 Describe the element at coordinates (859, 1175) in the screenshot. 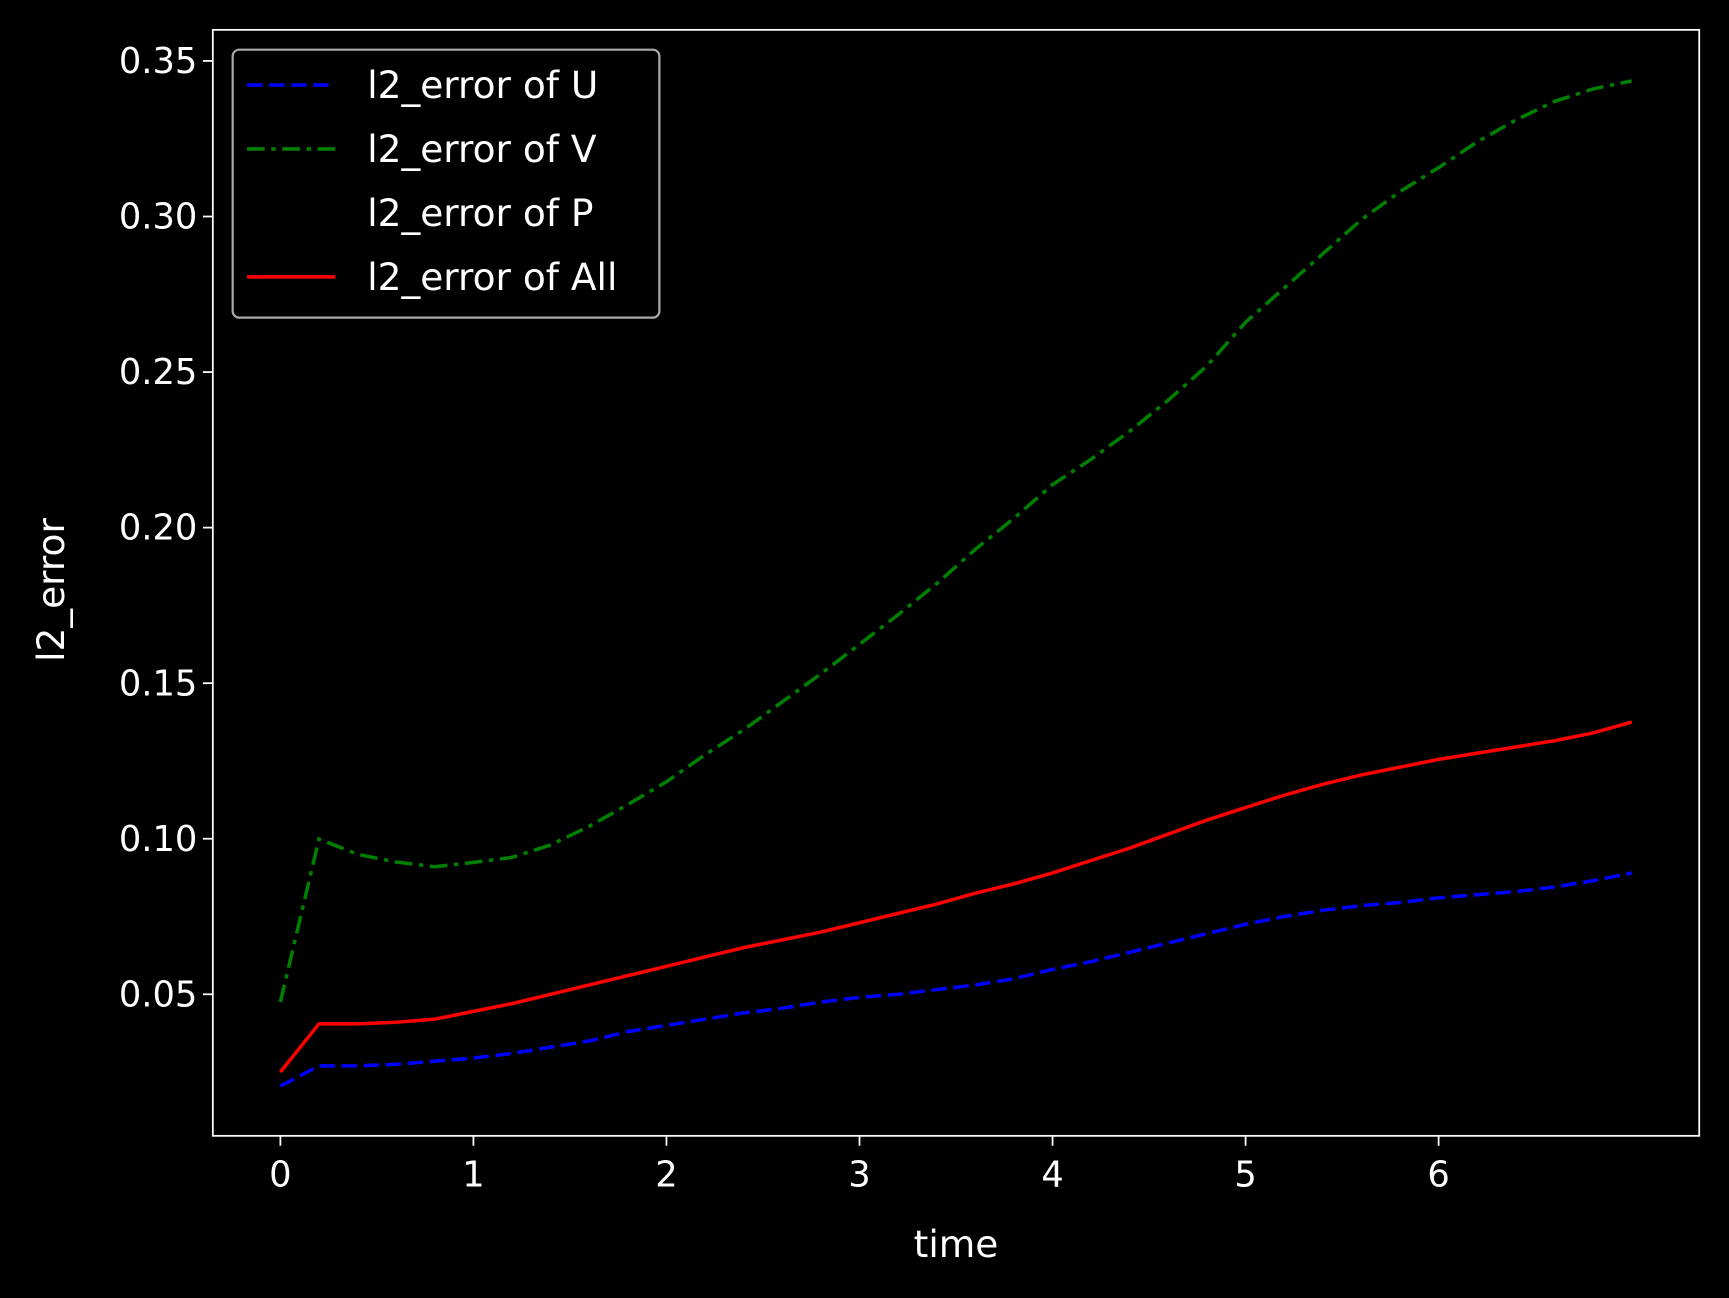

I see `x-tick-label: 3` at that location.